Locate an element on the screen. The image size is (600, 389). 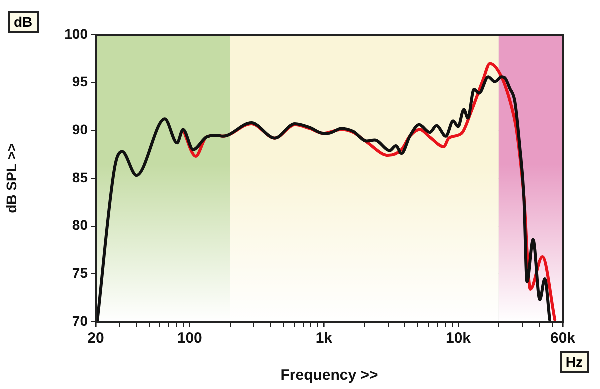
y-tick-label: 70 is located at coordinates (80, 320).